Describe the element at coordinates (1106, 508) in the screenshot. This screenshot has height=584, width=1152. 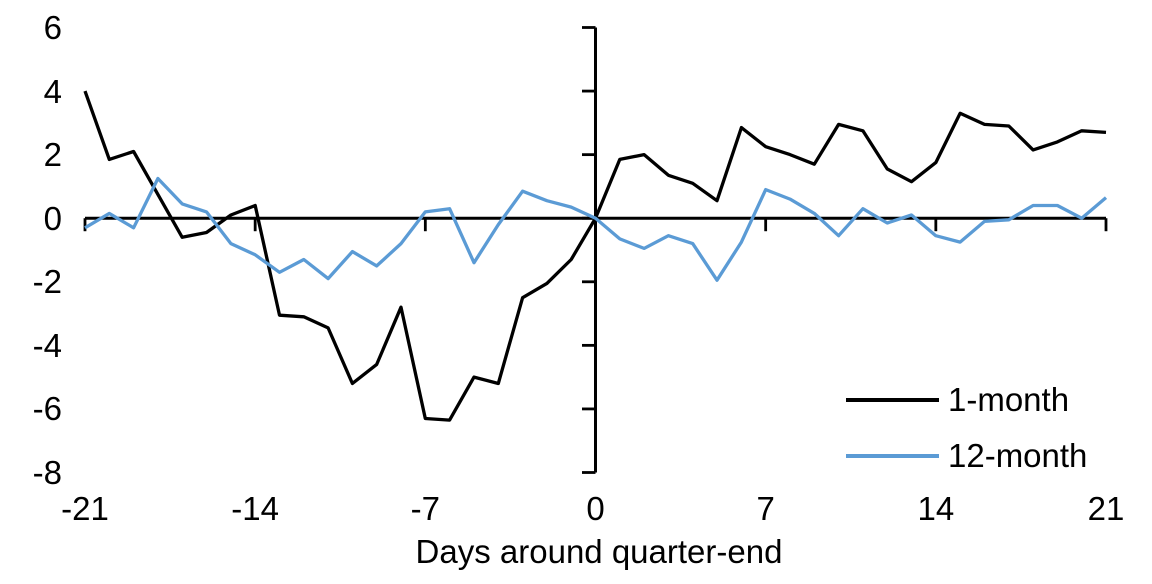
I see `x-axis-tick-label: 21` at that location.